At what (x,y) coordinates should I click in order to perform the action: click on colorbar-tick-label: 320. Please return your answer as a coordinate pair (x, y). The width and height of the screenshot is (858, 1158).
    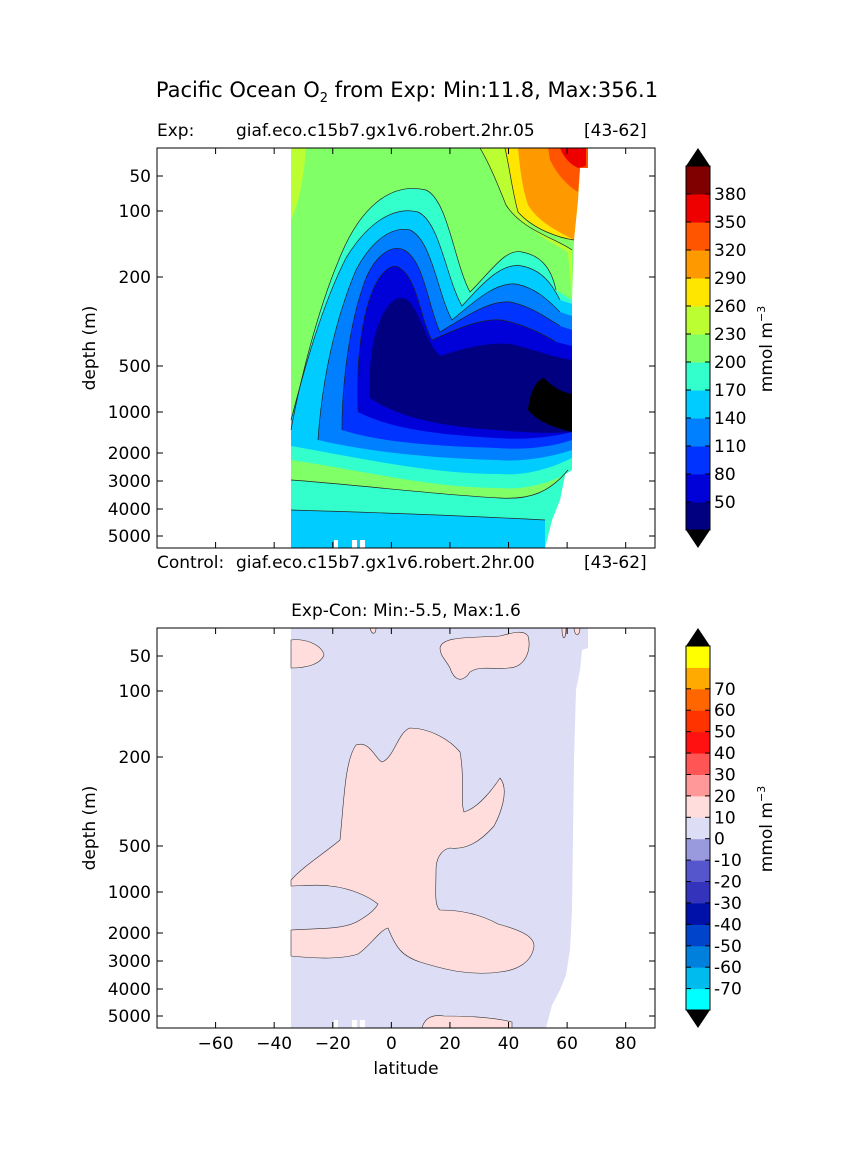
    Looking at the image, I should click on (730, 251).